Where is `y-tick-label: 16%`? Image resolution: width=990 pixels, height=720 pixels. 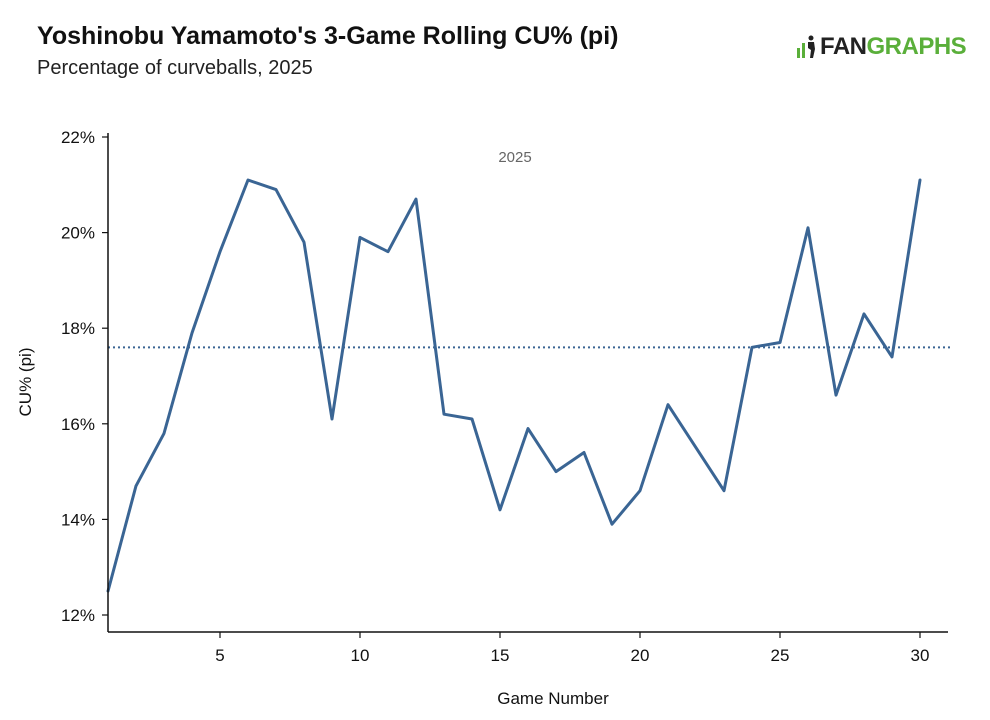 y-tick-label: 16% is located at coordinates (78, 424).